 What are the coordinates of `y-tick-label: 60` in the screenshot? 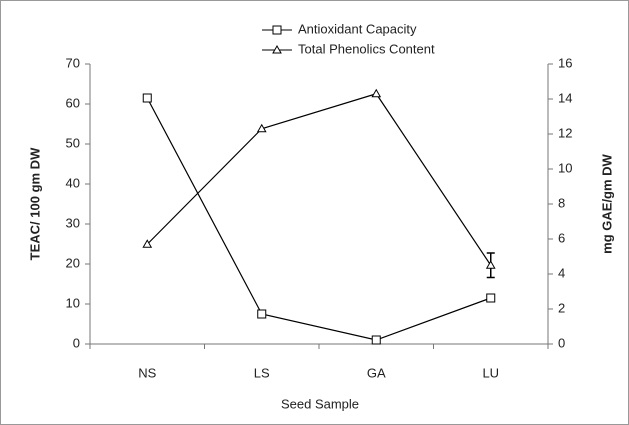 It's located at (73, 102).